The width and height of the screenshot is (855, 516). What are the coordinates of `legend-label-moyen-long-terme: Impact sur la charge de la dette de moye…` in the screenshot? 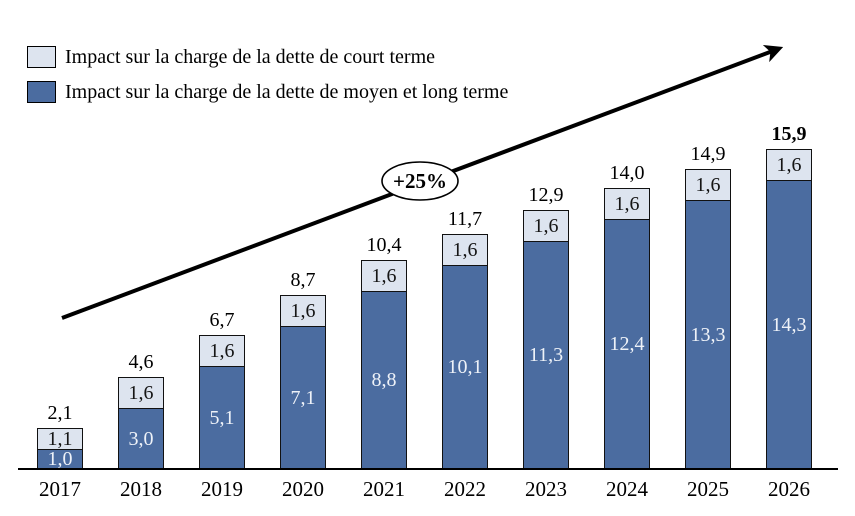 It's located at (287, 92).